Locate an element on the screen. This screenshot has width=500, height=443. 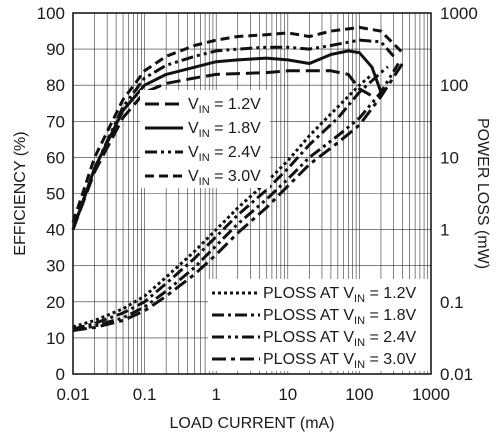
efficiency-legend-label: VIN = 1.2V is located at coordinates (224, 106).